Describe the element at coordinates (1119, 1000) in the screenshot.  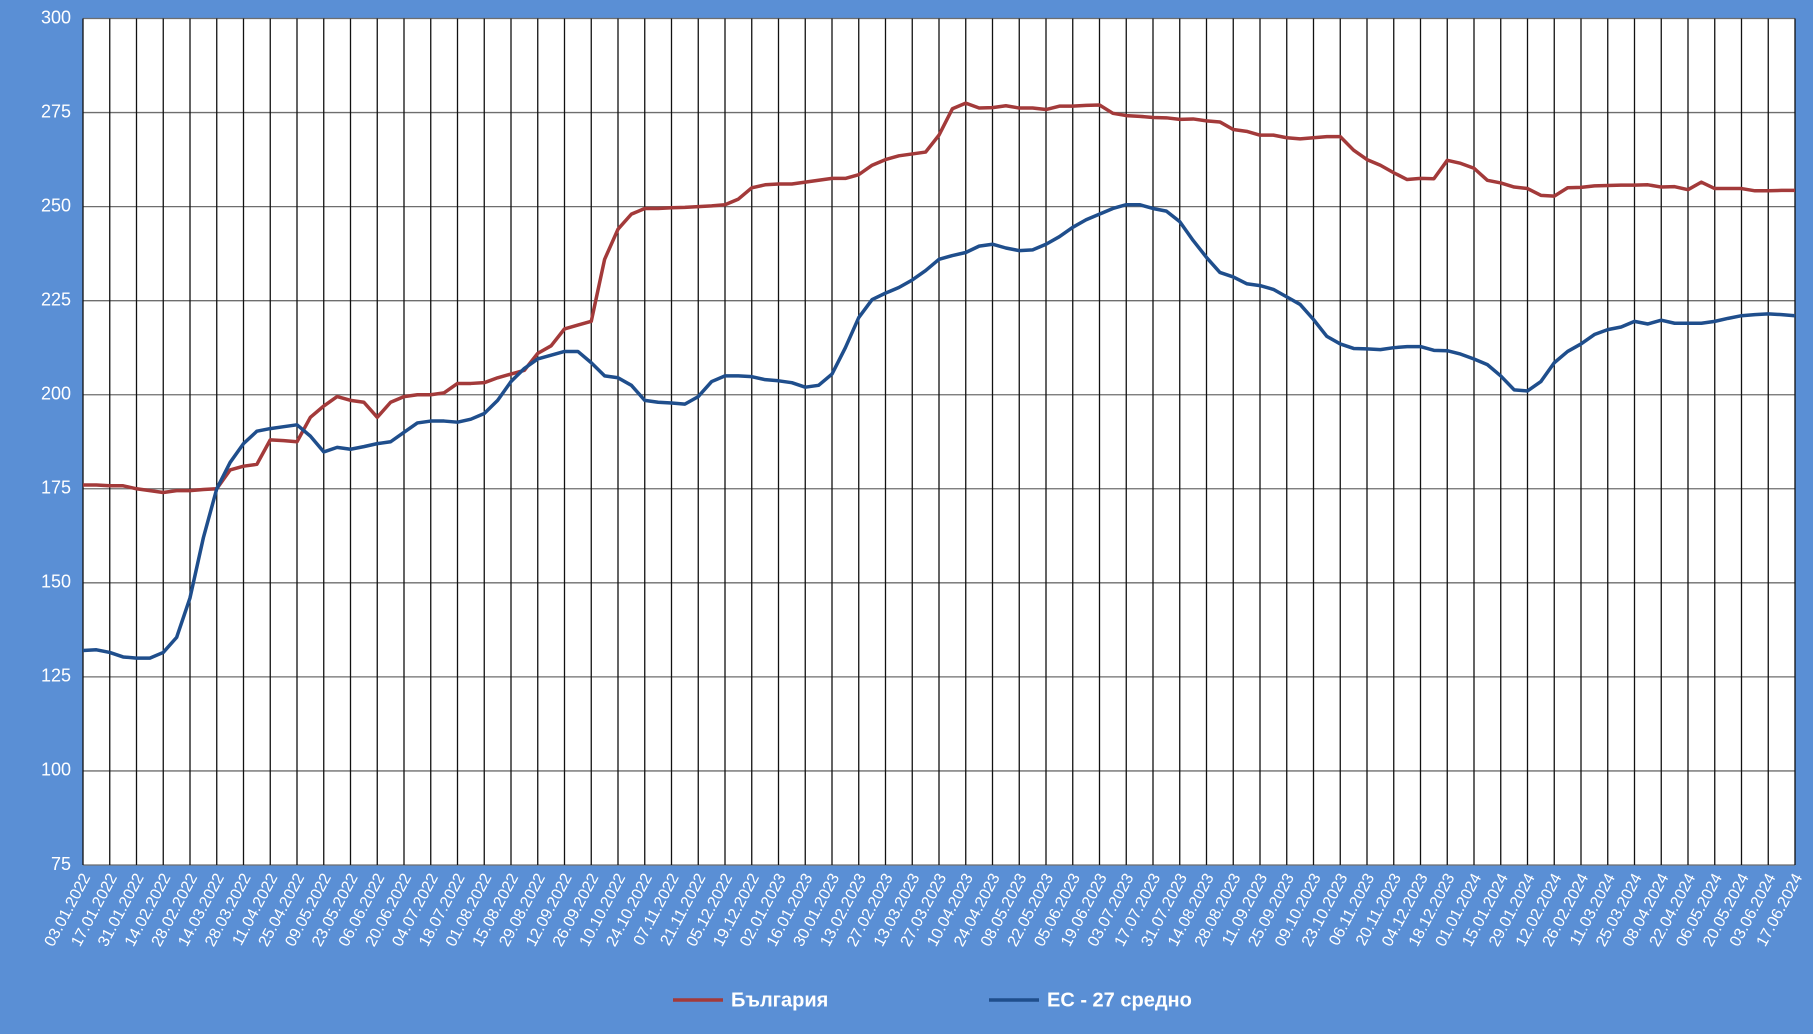
I see `legend-label: ЕС - 27 средно` at that location.